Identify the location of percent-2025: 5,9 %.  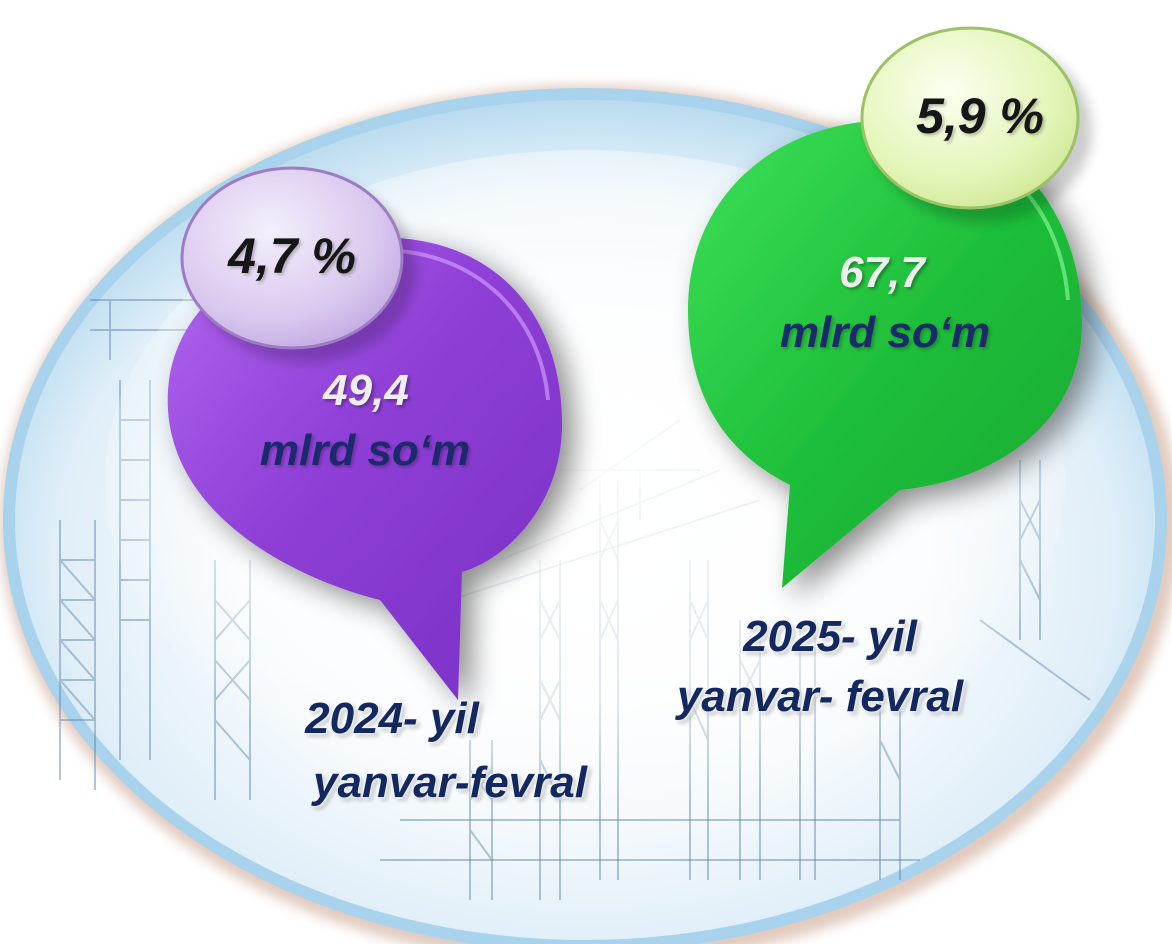
(980, 116).